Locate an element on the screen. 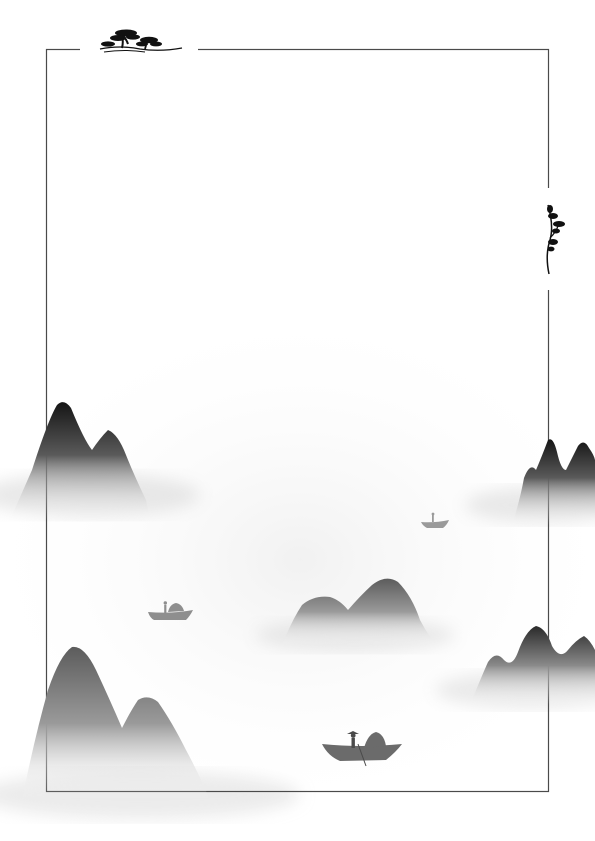 The height and width of the screenshot is (841, 595). boat-bottom is located at coordinates (362, 749).